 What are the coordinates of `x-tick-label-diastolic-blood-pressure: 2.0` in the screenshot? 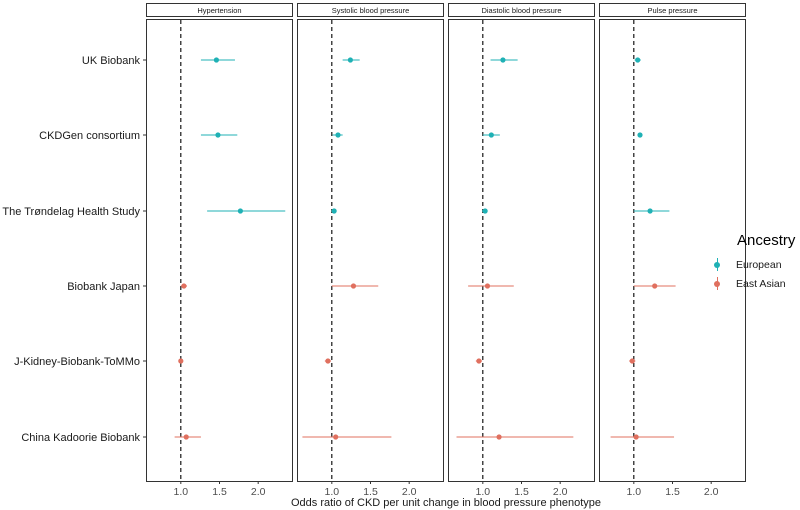 It's located at (560, 492).